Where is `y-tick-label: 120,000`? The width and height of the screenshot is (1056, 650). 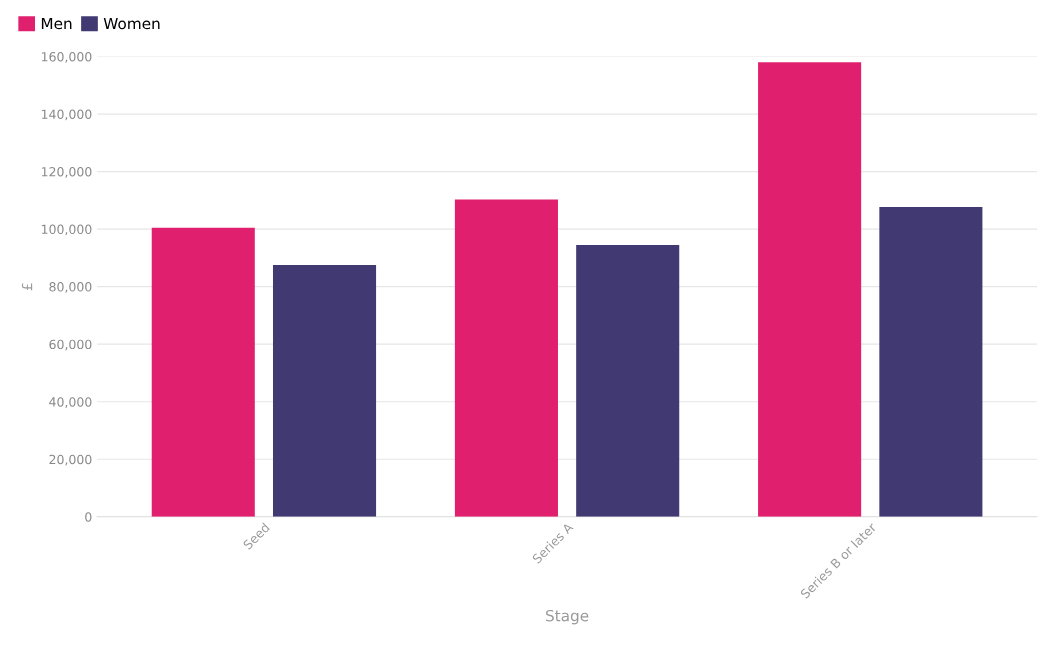
y-tick-label: 120,000 is located at coordinates (66, 172).